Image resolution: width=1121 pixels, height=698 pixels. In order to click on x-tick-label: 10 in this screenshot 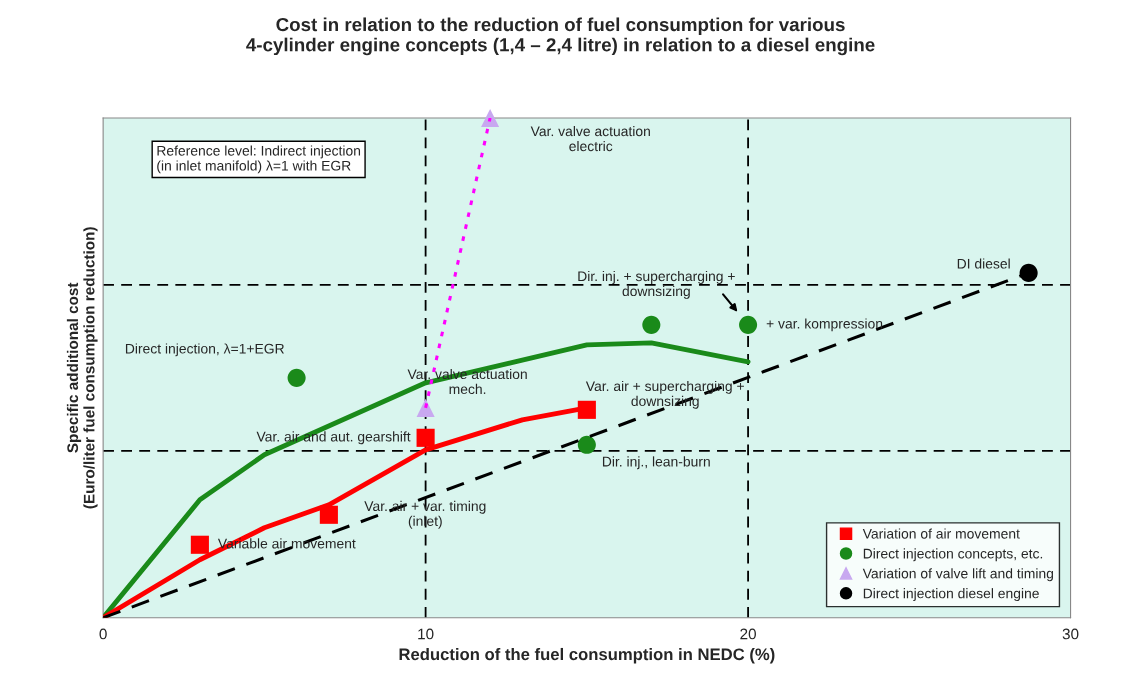, I will do `click(426, 634)`.